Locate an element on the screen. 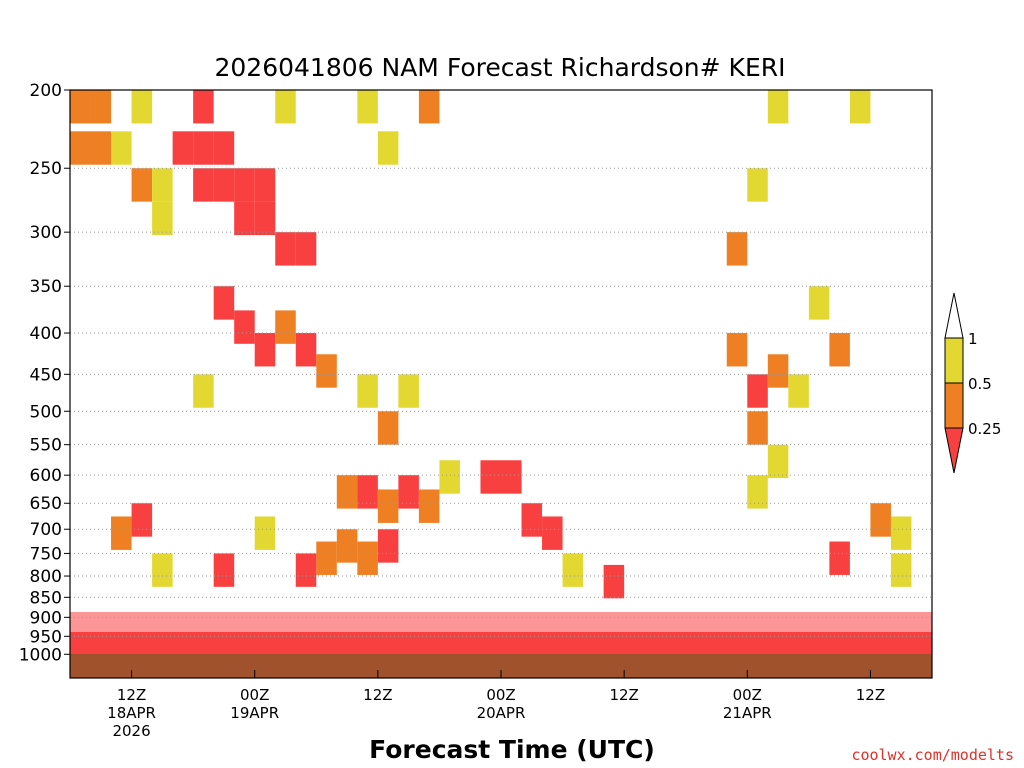 The width and height of the screenshot is (1024, 768). legend-top-arrow is located at coordinates (954, 315).